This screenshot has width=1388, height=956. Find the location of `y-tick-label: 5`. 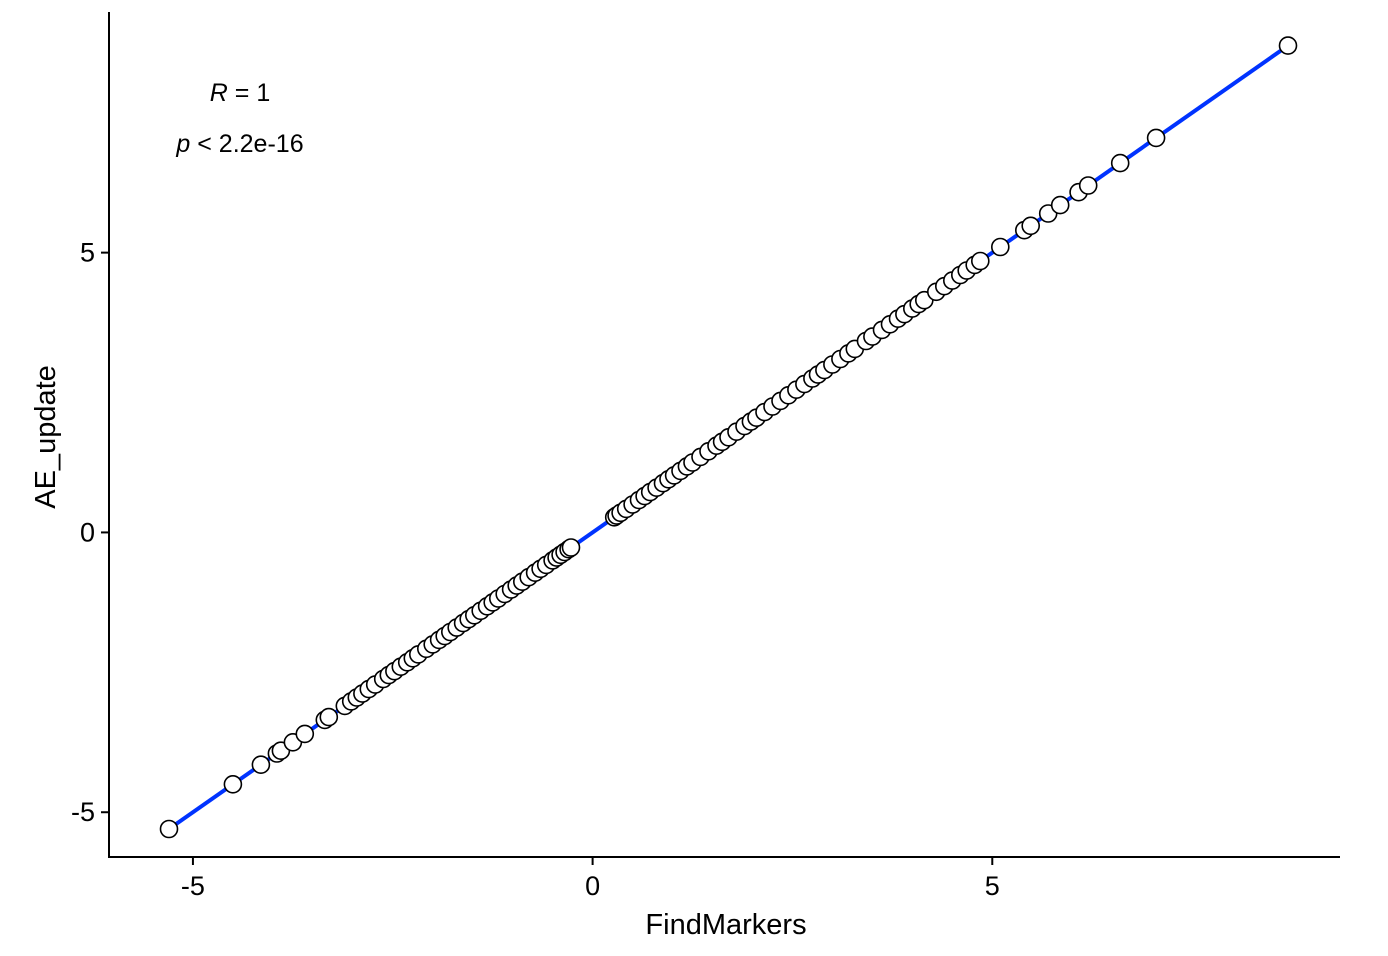

y-tick-label: 5 is located at coordinates (87, 253).